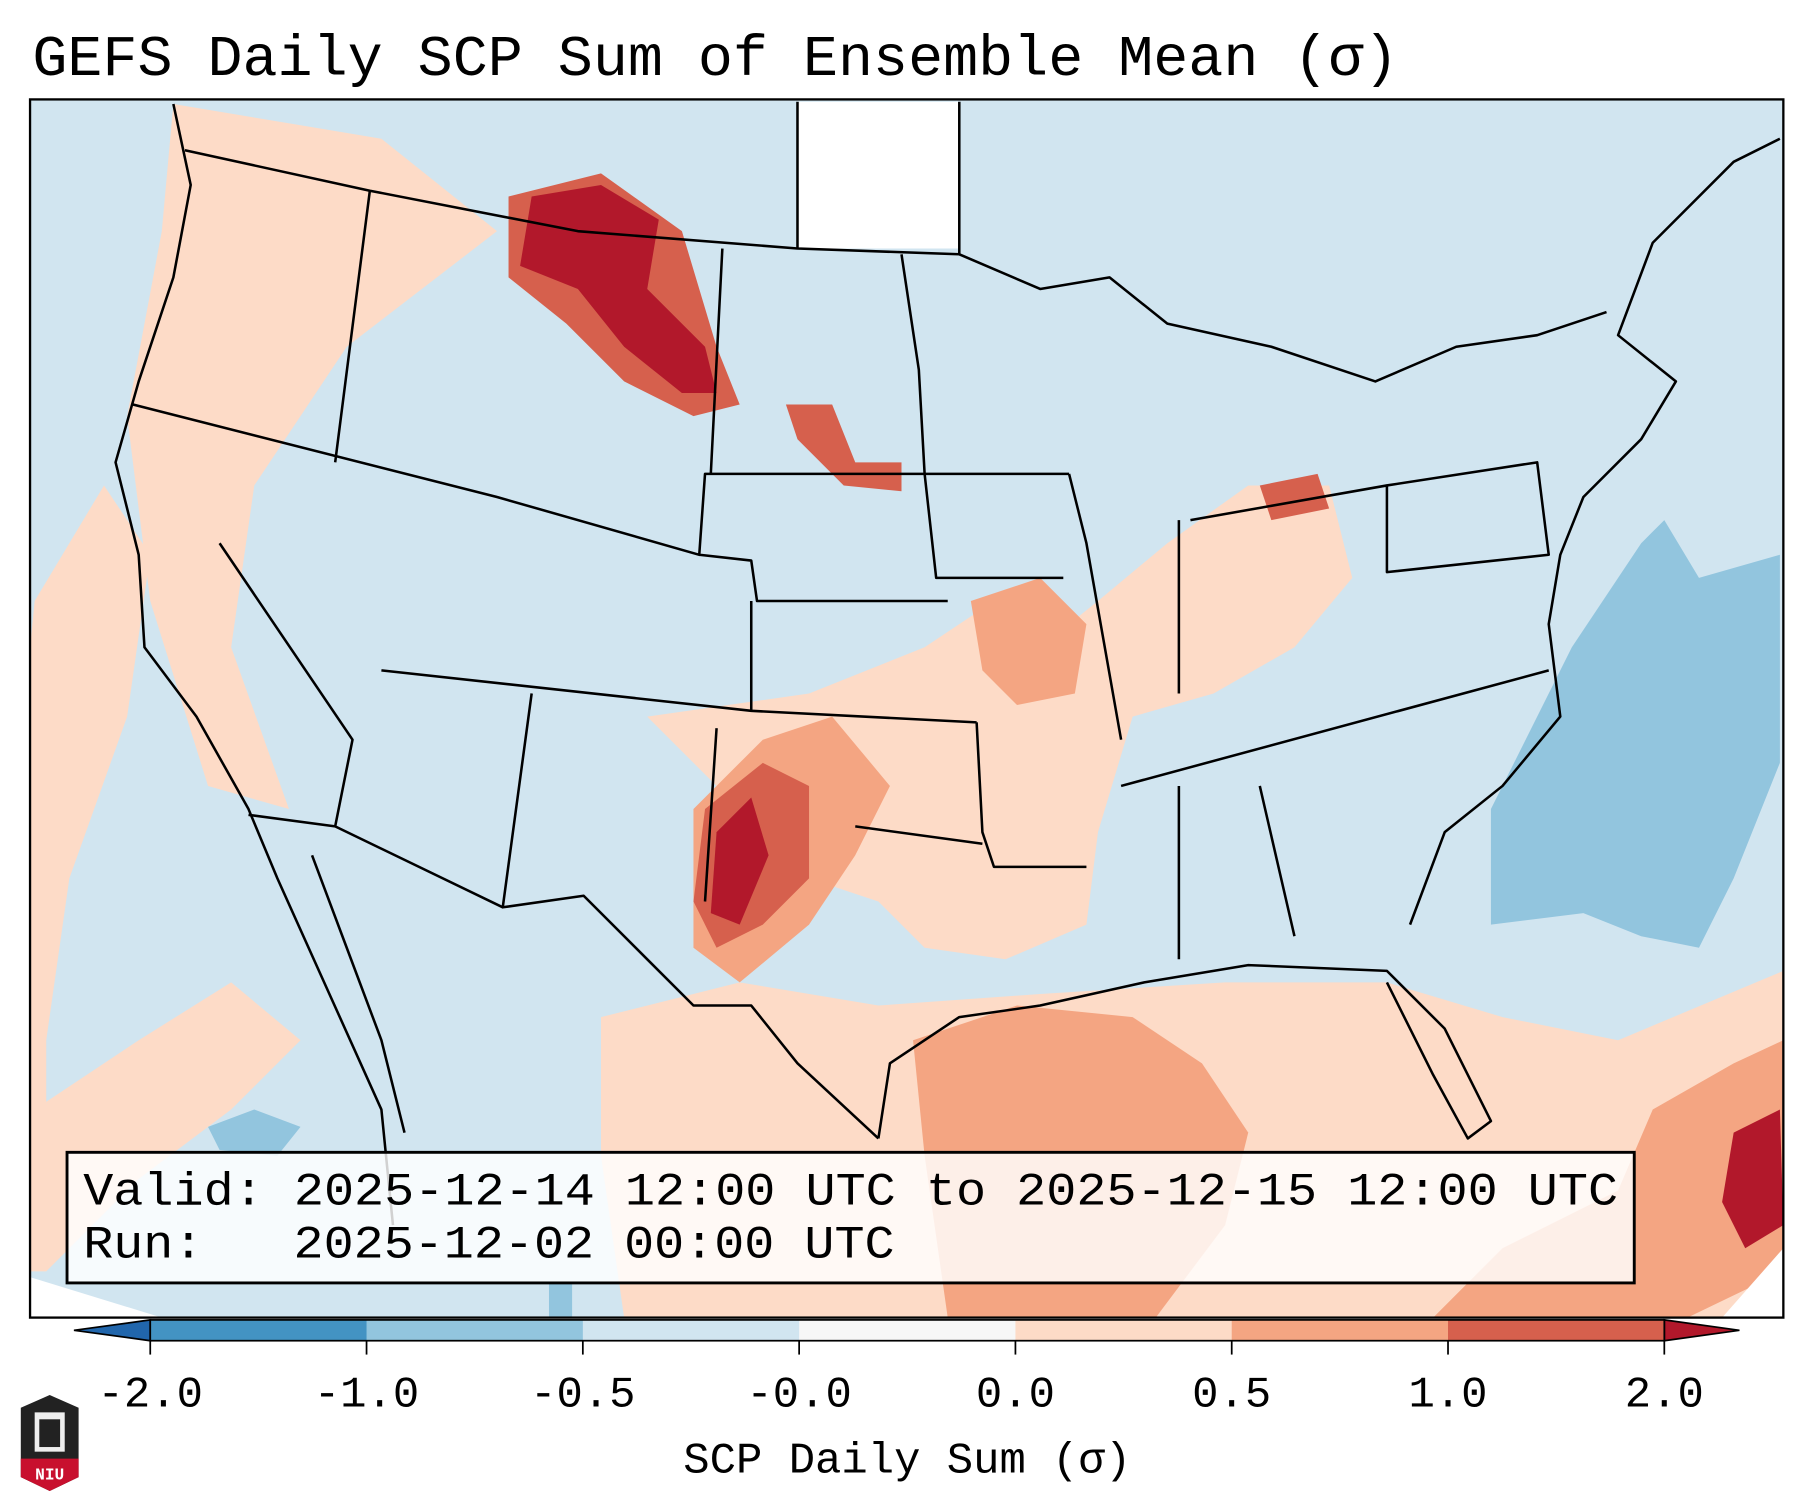  I want to click on field-blue-south, so click(560, 1300).